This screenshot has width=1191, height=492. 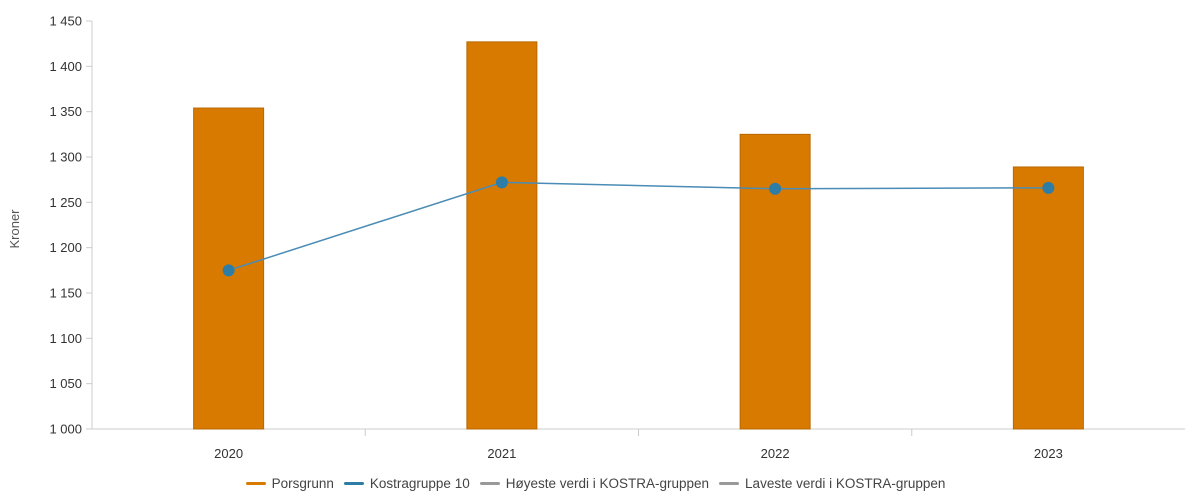 I want to click on legend-item-kostragruppe: Kostragruppe 10, so click(x=406, y=483).